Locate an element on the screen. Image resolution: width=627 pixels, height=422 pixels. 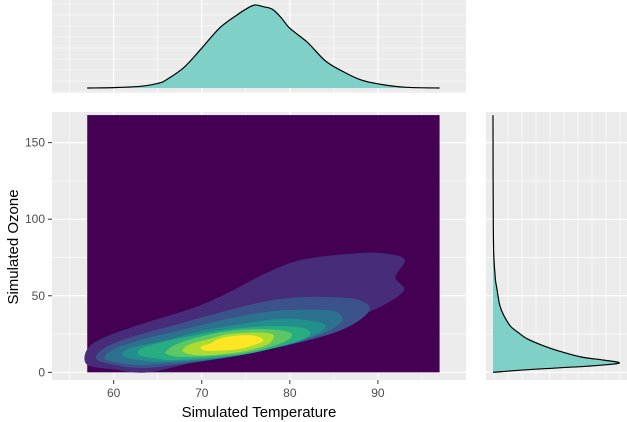
right-marginal-panel is located at coordinates (556, 246).